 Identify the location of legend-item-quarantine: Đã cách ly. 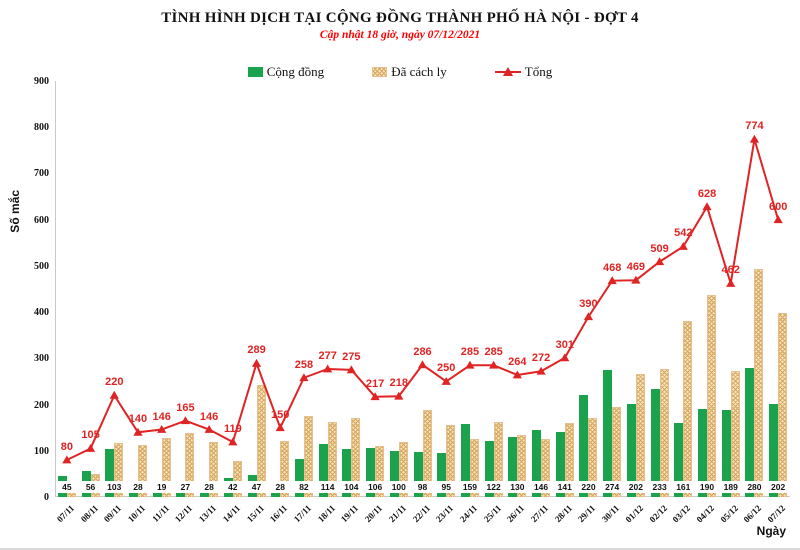
(409, 72).